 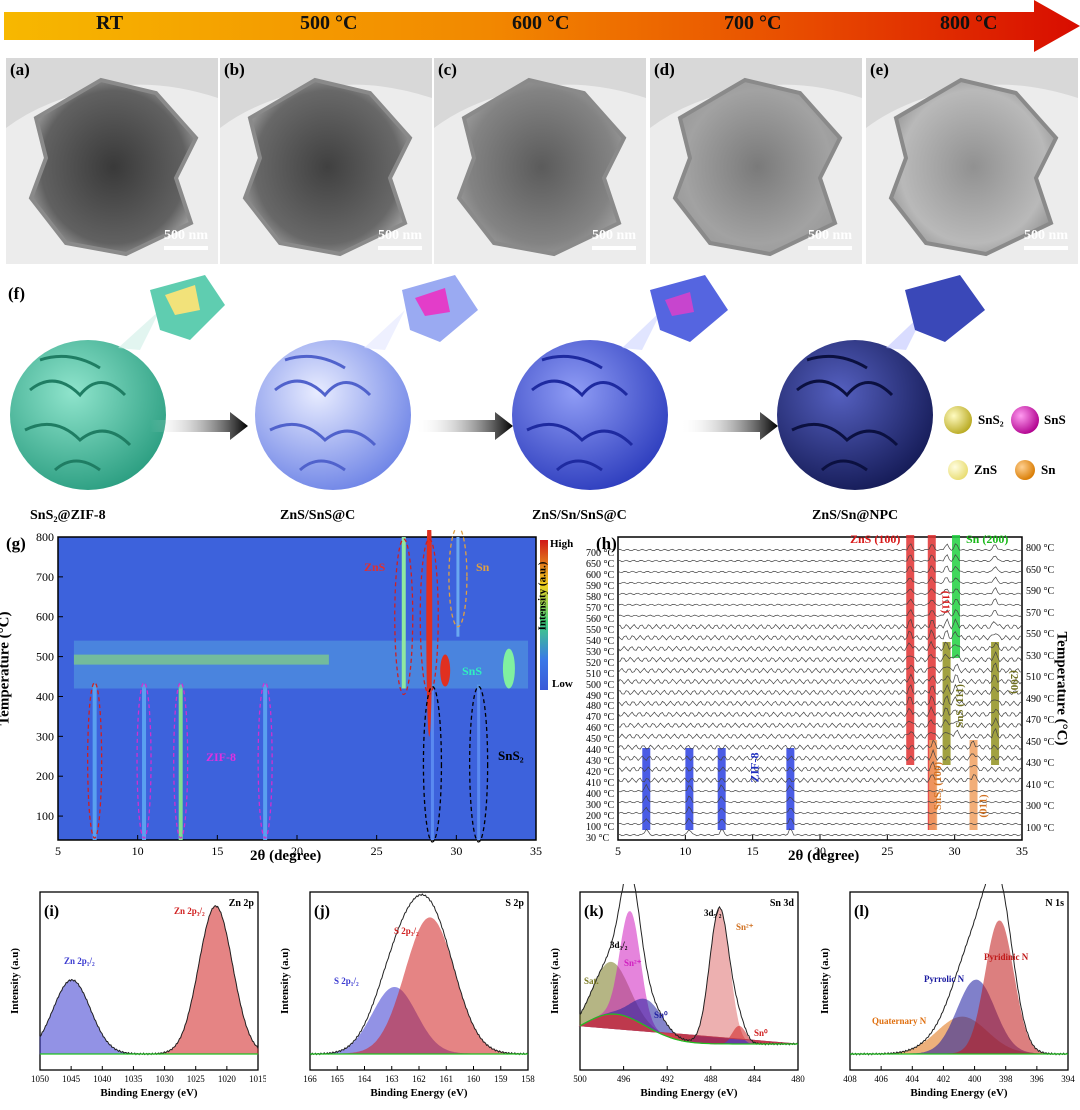 What do you see at coordinates (983, 806) in the screenshot?
I see `annot-h-sns2011: (011)` at bounding box center [983, 806].